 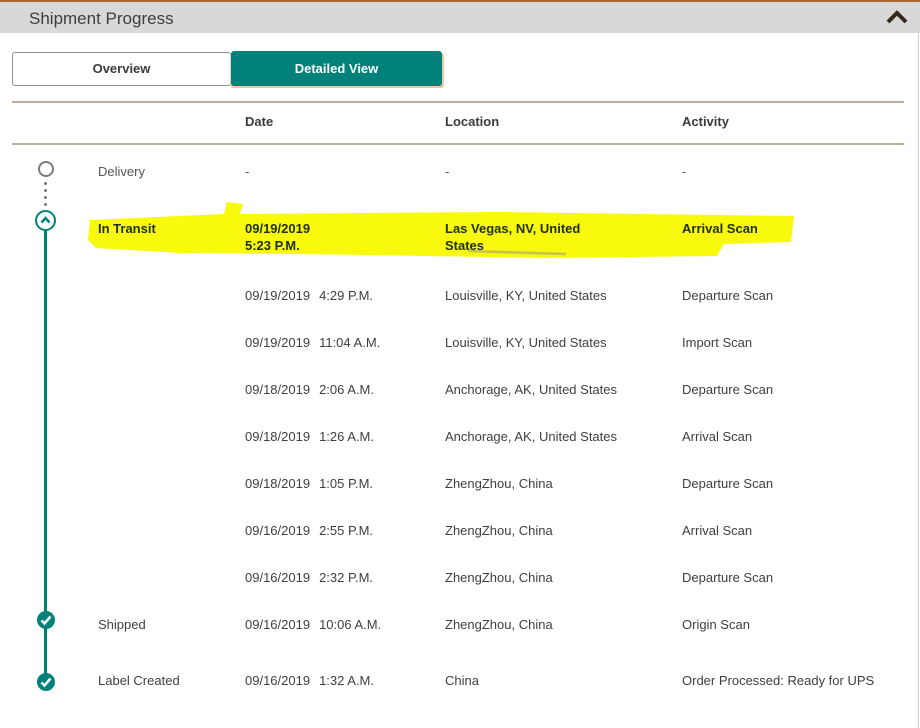 What do you see at coordinates (460, 1) in the screenshot?
I see `top-accent-line` at bounding box center [460, 1].